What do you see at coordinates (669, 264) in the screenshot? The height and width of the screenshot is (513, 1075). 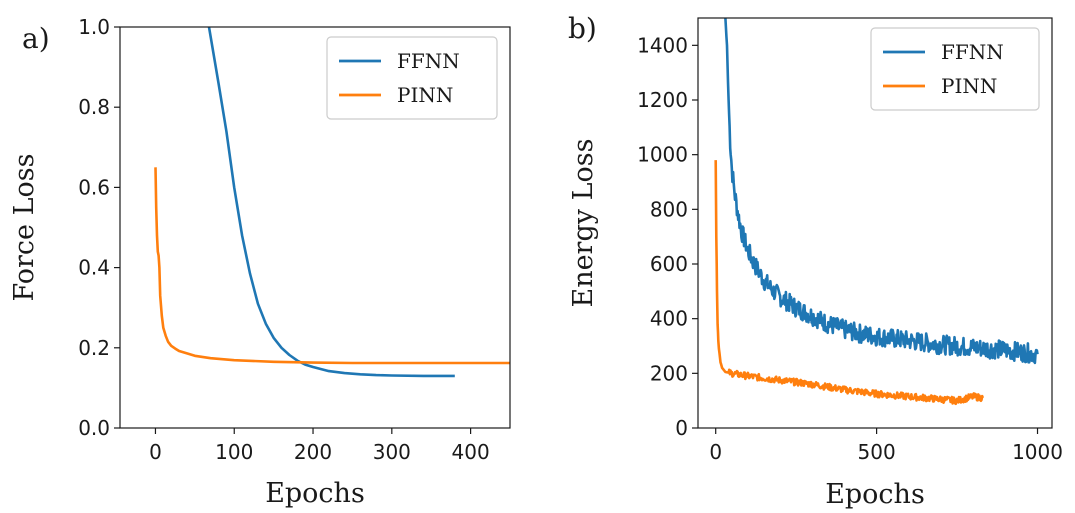 I see `y-tick-label: 600` at bounding box center [669, 264].